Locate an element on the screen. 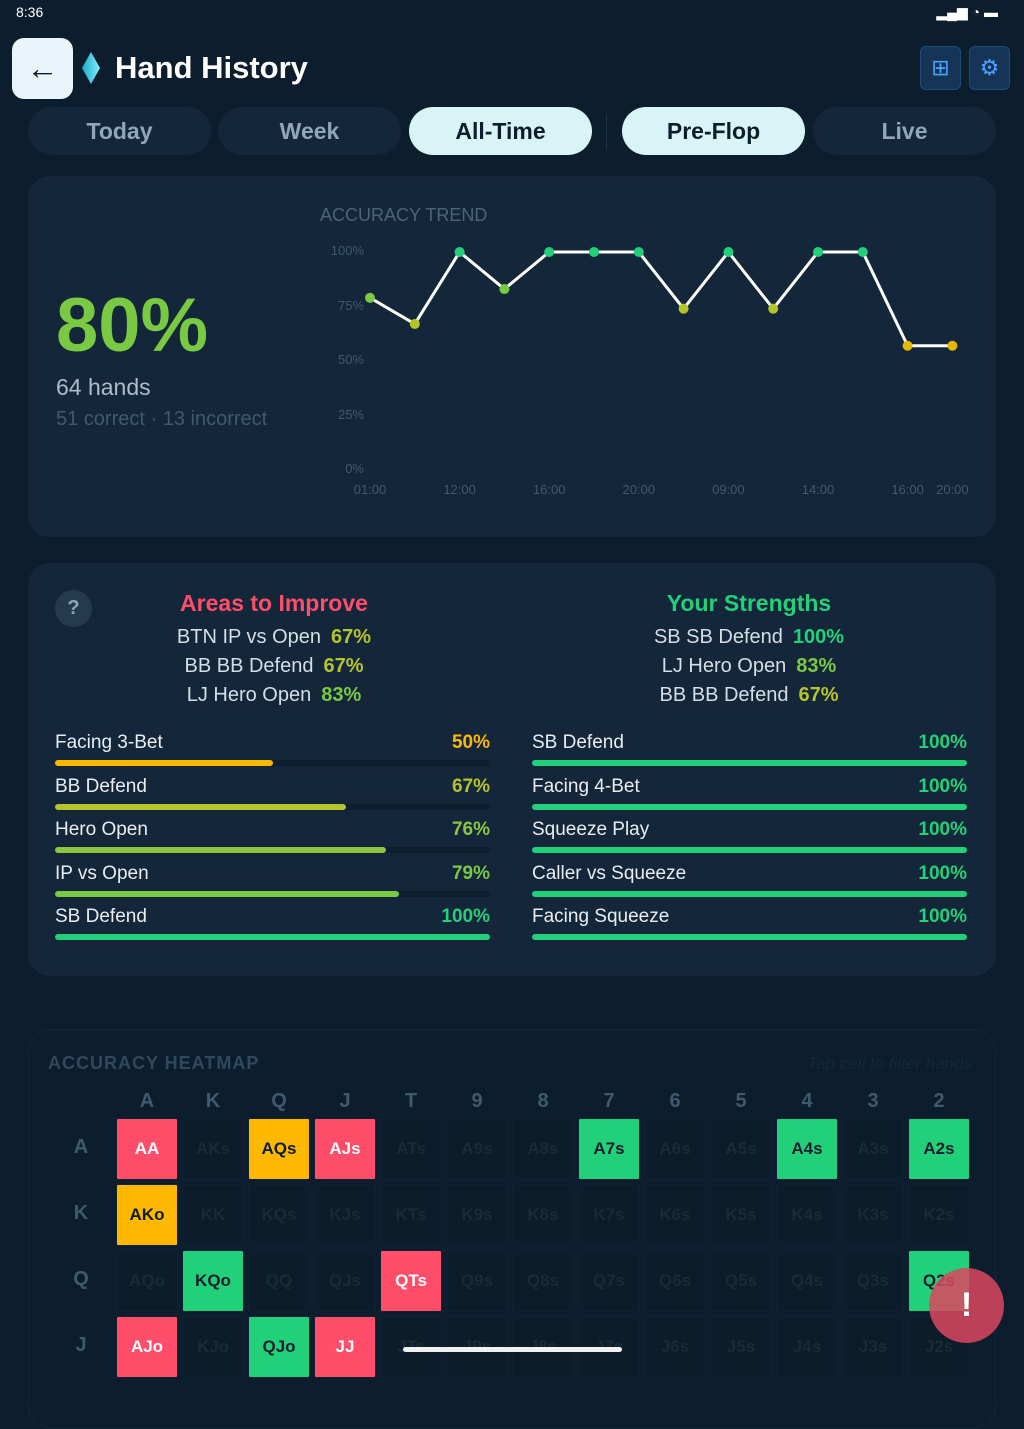 The image size is (1024, 1429). heatmap-cell: KK is located at coordinates (213, 1215).